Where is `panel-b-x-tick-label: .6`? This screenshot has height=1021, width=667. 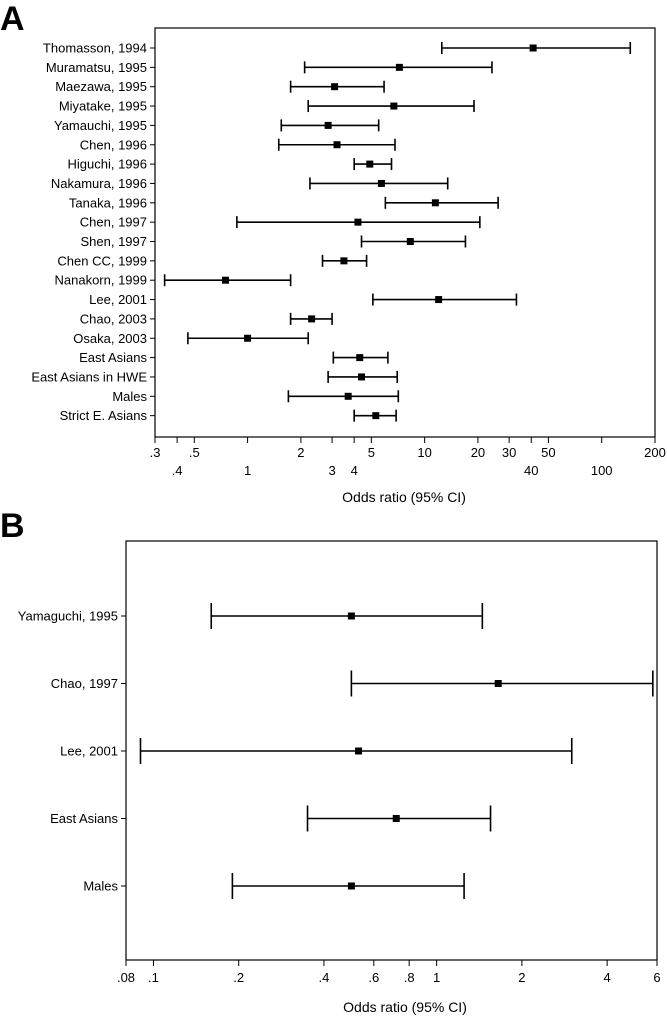 panel-b-x-tick-label: .6 is located at coordinates (373, 977).